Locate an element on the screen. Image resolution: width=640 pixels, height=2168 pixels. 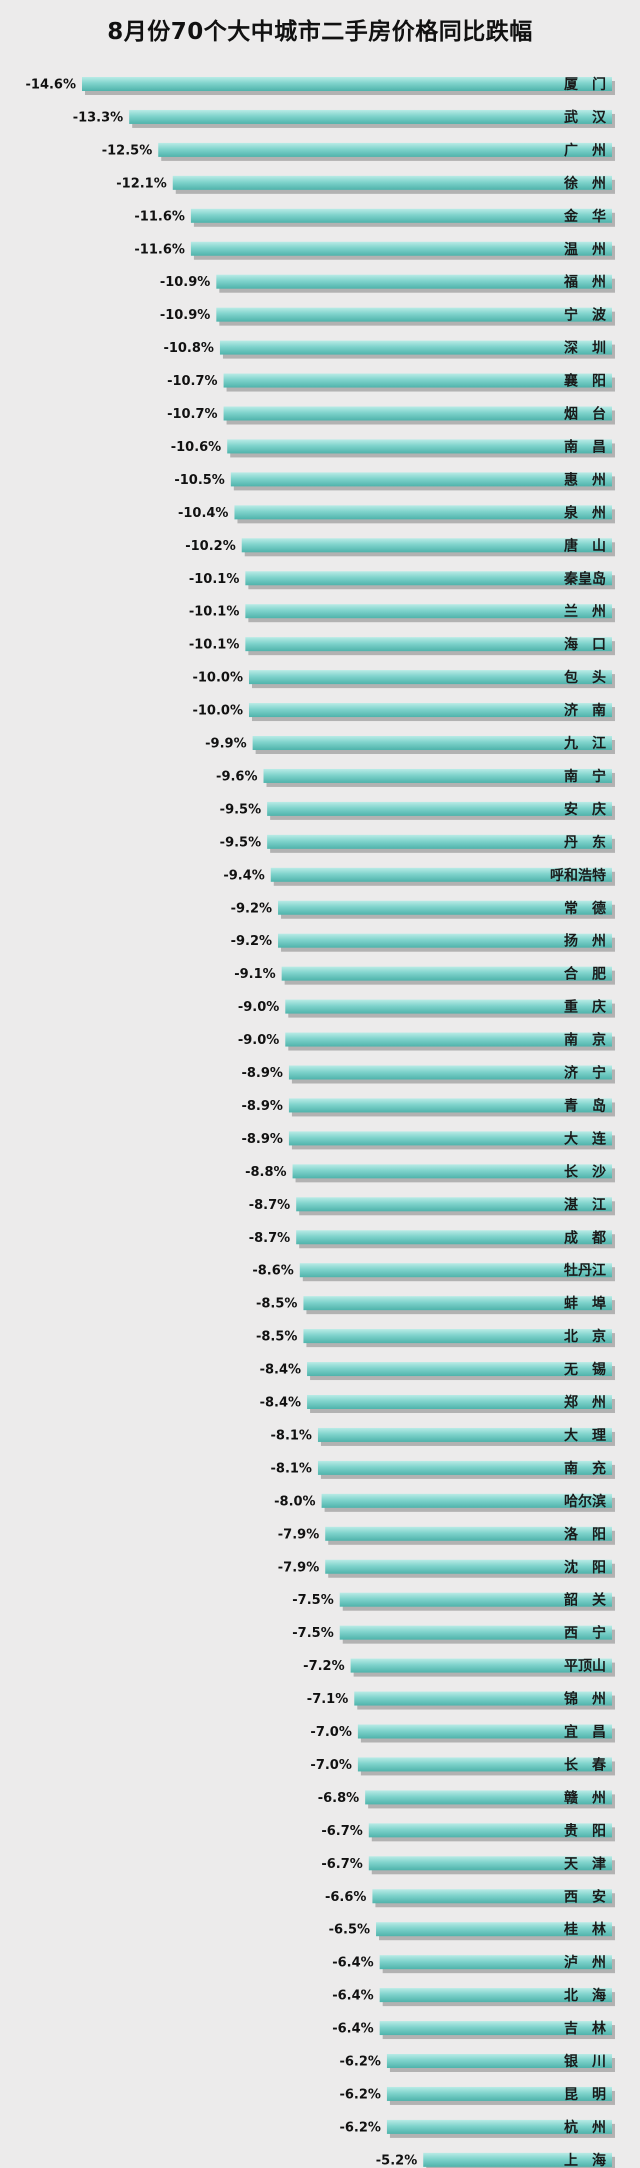
bar-九江 is located at coordinates (432, 743).